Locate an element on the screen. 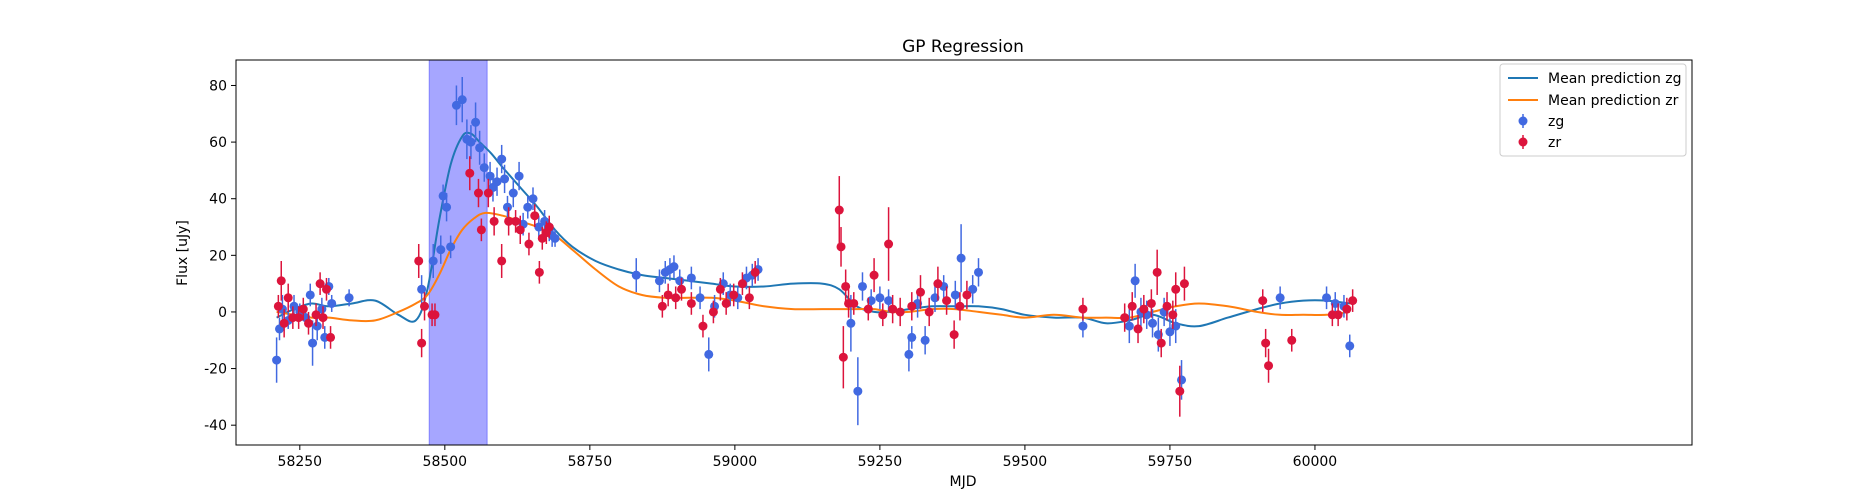  x-tick-label: 59000 is located at coordinates (735, 462).